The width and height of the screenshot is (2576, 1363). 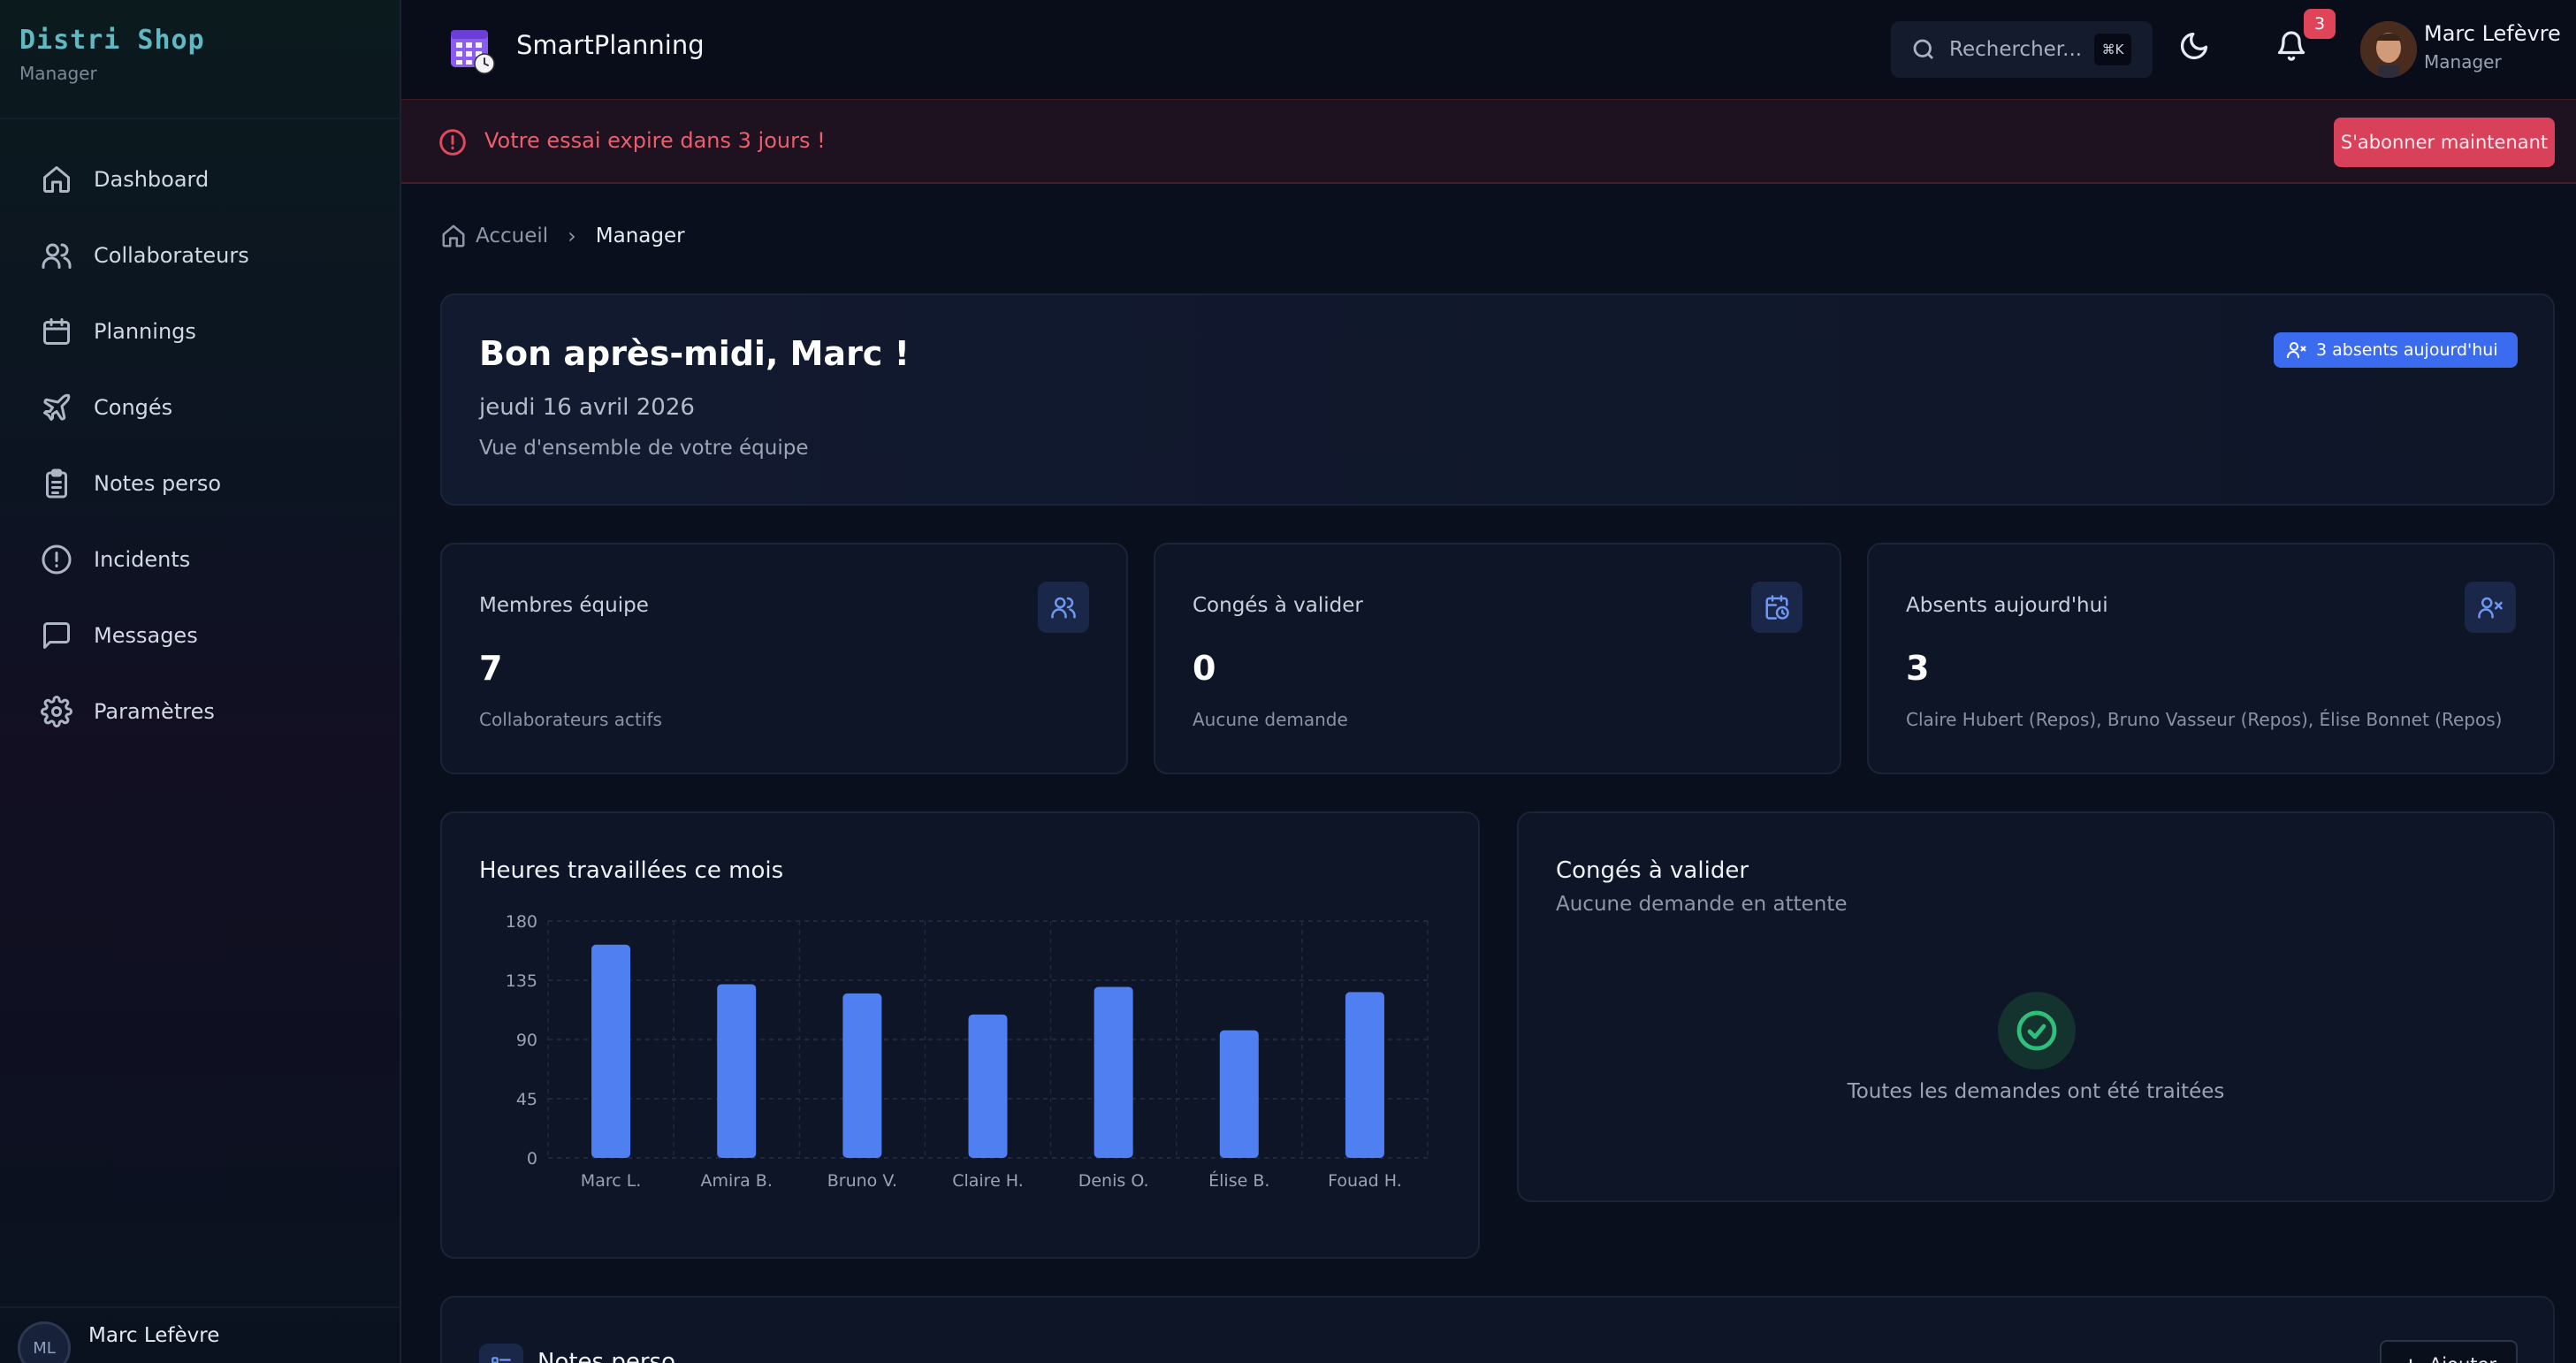 I want to click on y-tick-label: 180, so click(x=521, y=922).